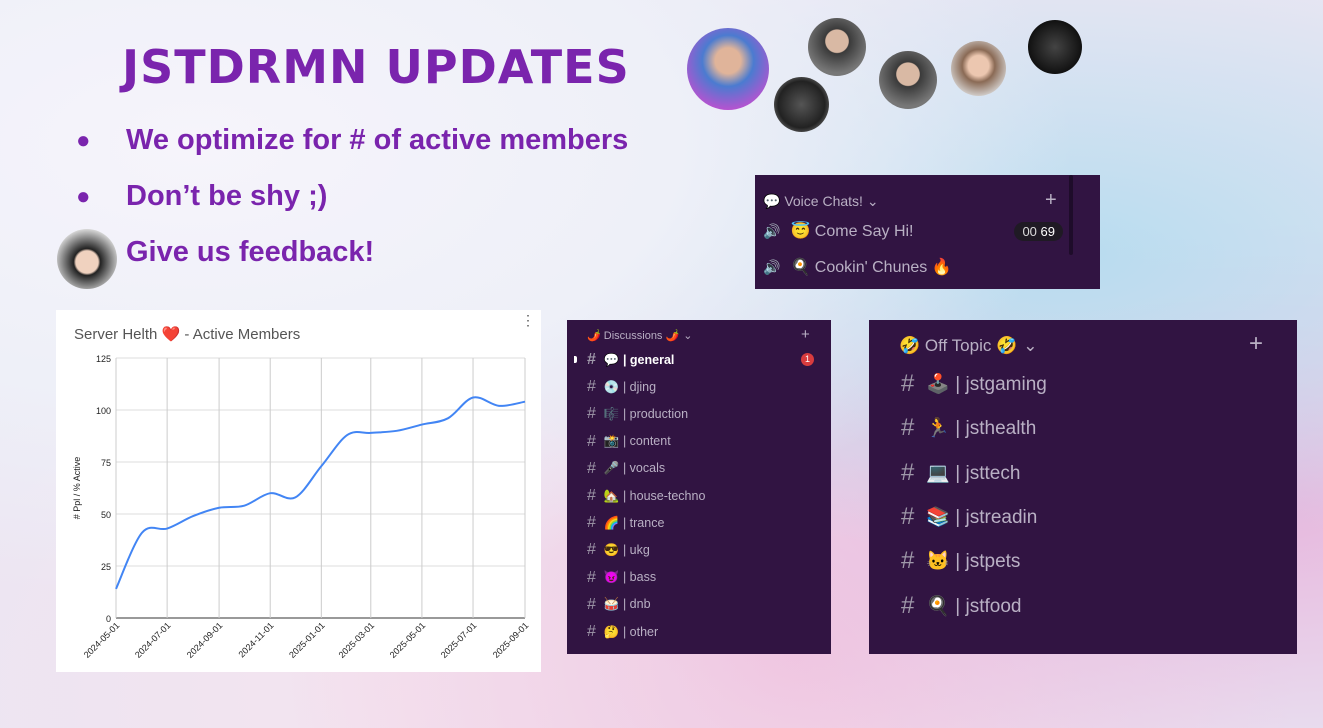 The width and height of the screenshot is (1323, 728). Describe the element at coordinates (357, 640) in the screenshot. I see `x-tick-label: 2025-03-01` at that location.